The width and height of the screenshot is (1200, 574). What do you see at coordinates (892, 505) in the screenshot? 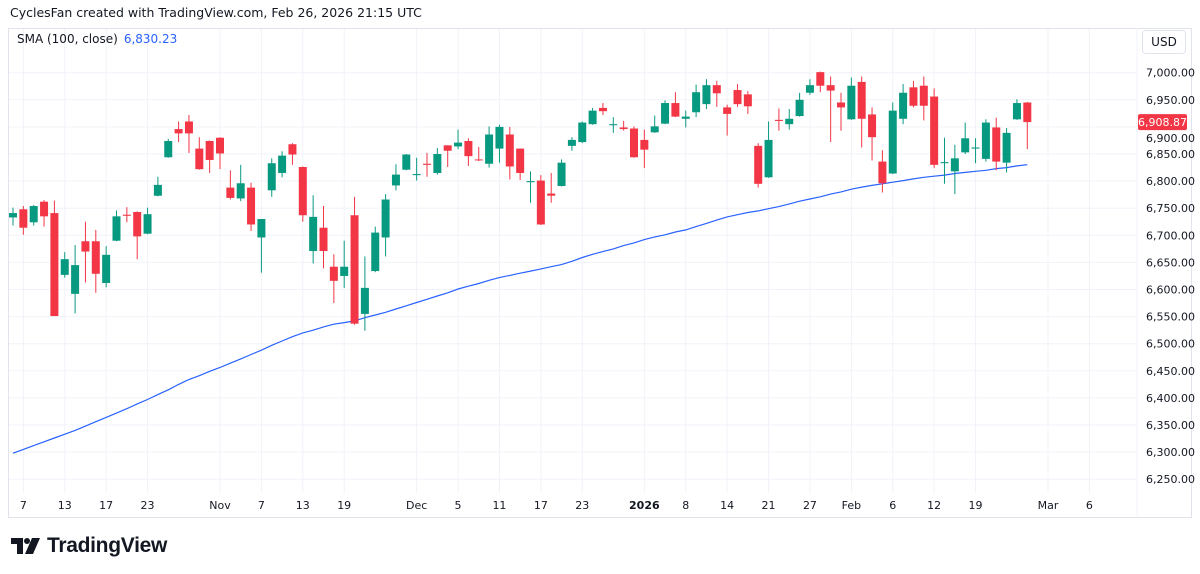
I see `time-tick-label: 6` at bounding box center [892, 505].